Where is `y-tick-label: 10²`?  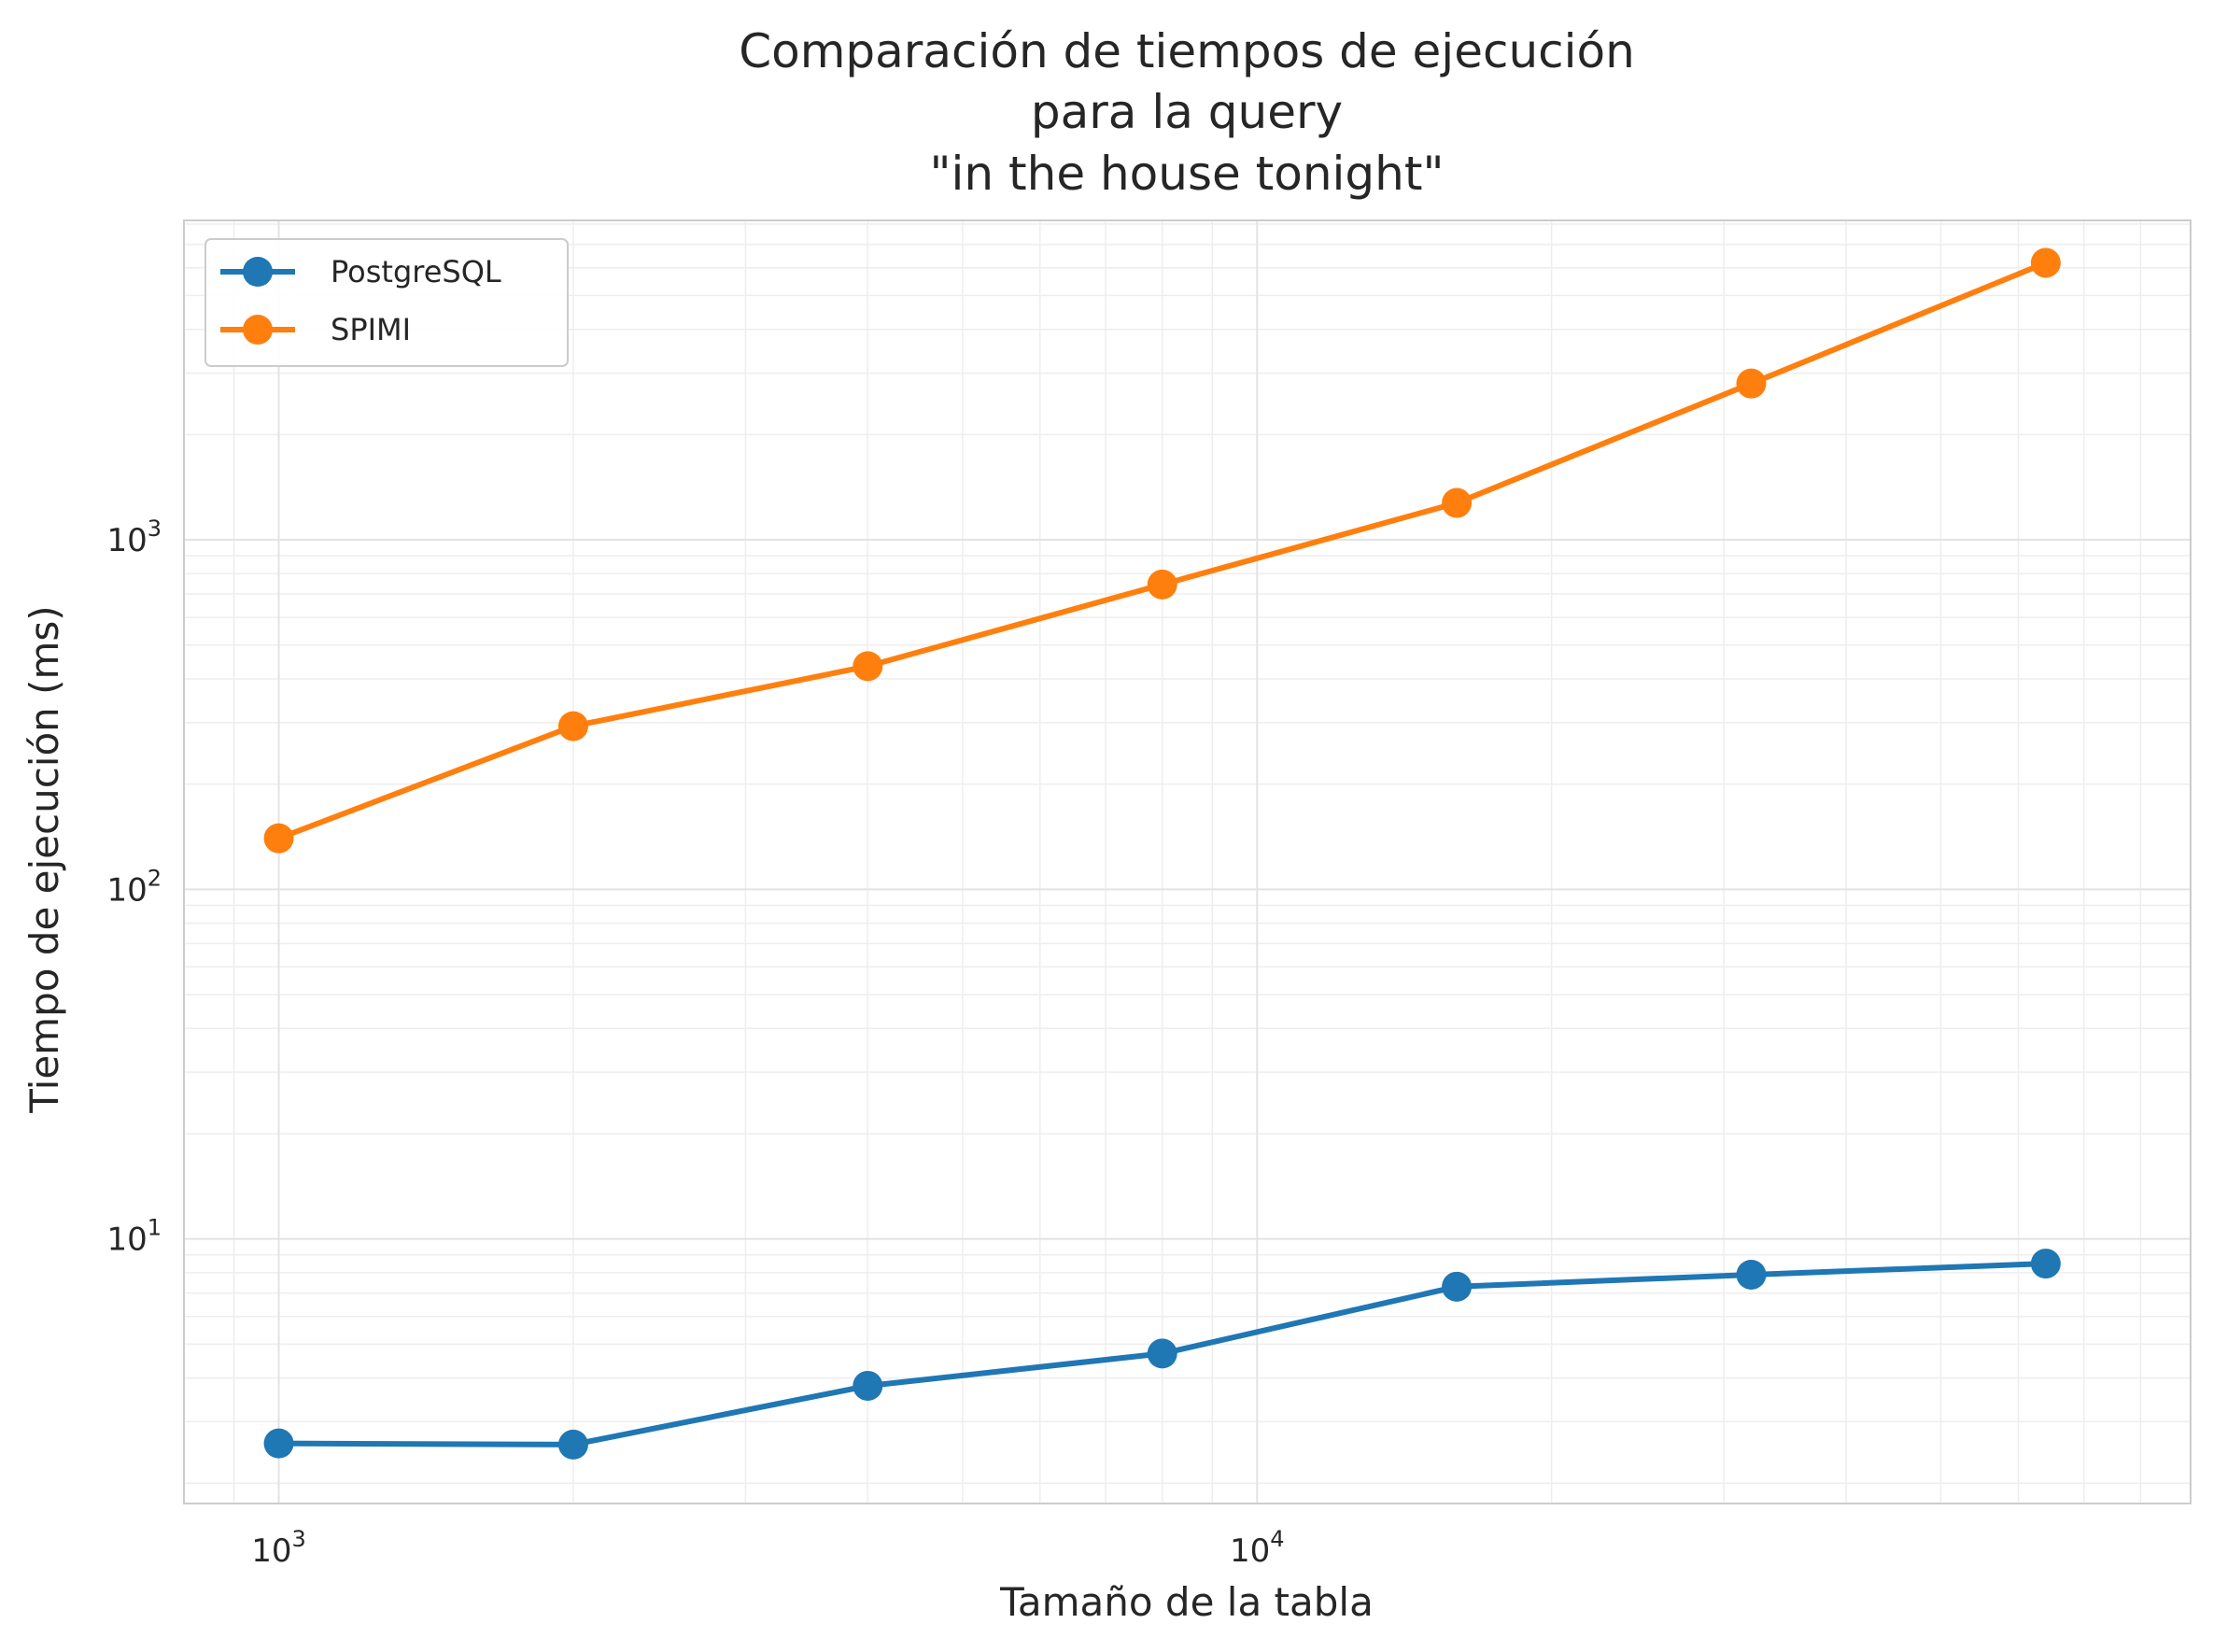 y-tick-label: 10² is located at coordinates (134, 887).